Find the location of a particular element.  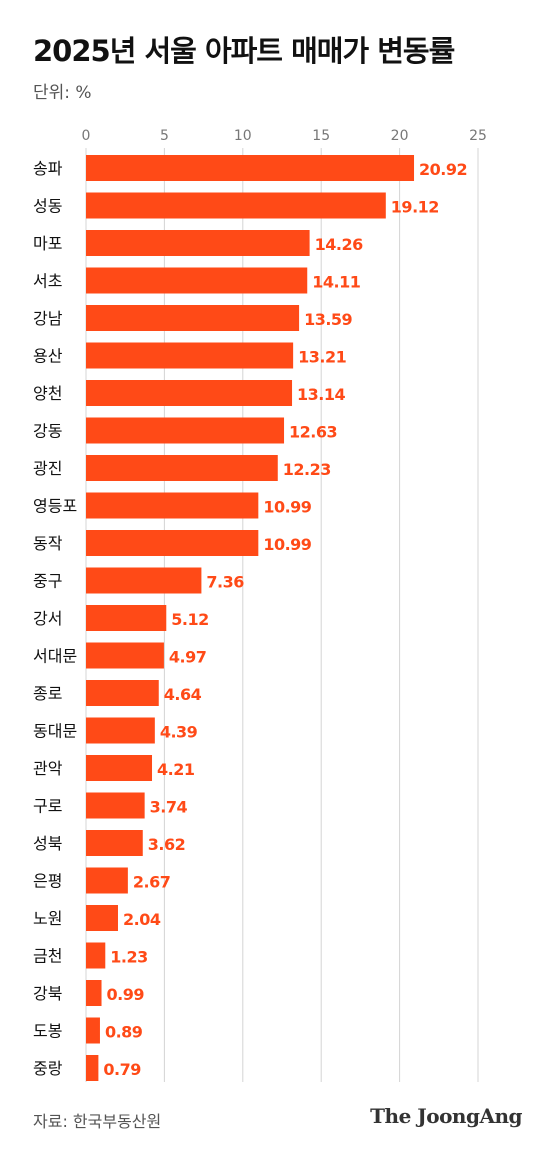

bar-value-label: 12.63 is located at coordinates (313, 432).